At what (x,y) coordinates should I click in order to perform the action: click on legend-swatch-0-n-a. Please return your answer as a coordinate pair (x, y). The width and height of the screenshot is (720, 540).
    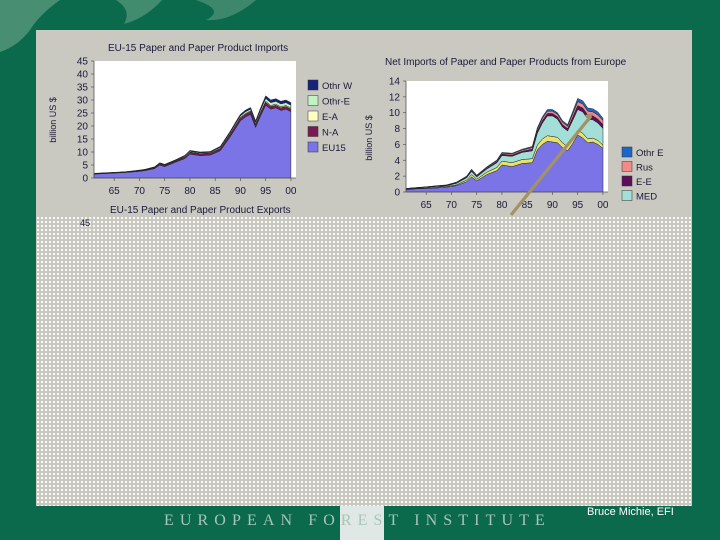
    Looking at the image, I should click on (313, 131).